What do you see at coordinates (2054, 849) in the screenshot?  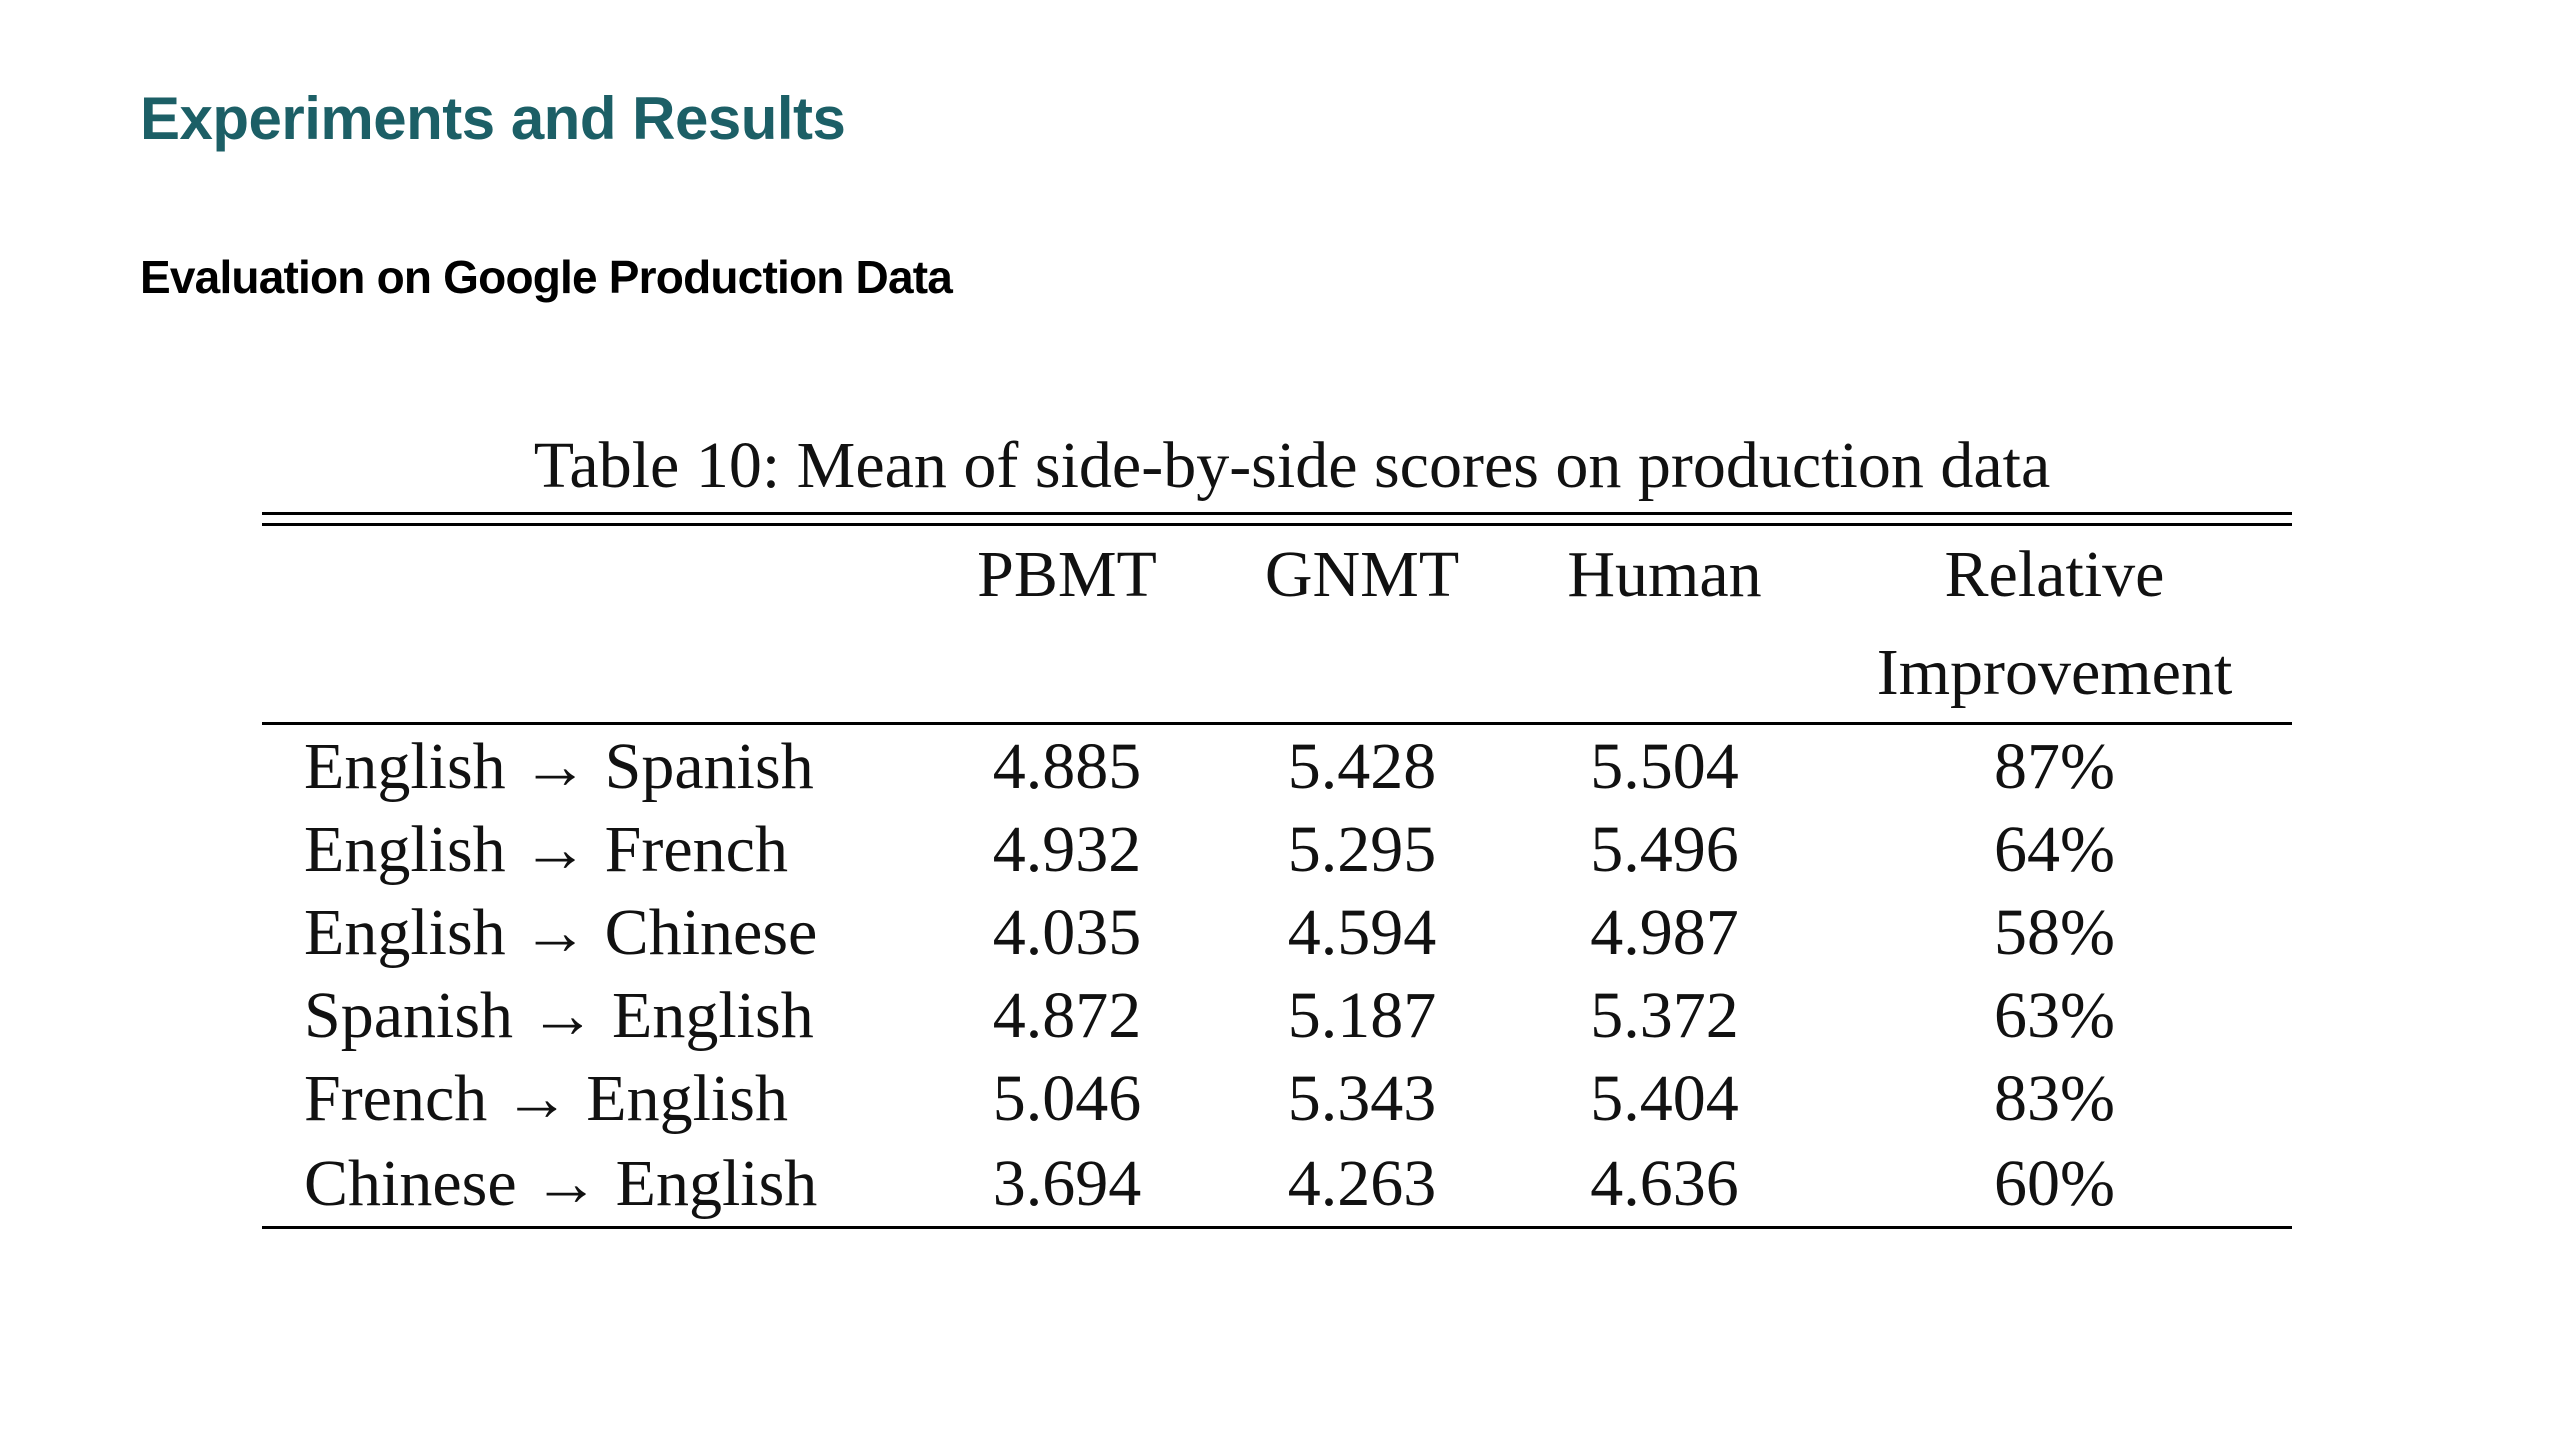 I see `relative-improvement: 64%` at bounding box center [2054, 849].